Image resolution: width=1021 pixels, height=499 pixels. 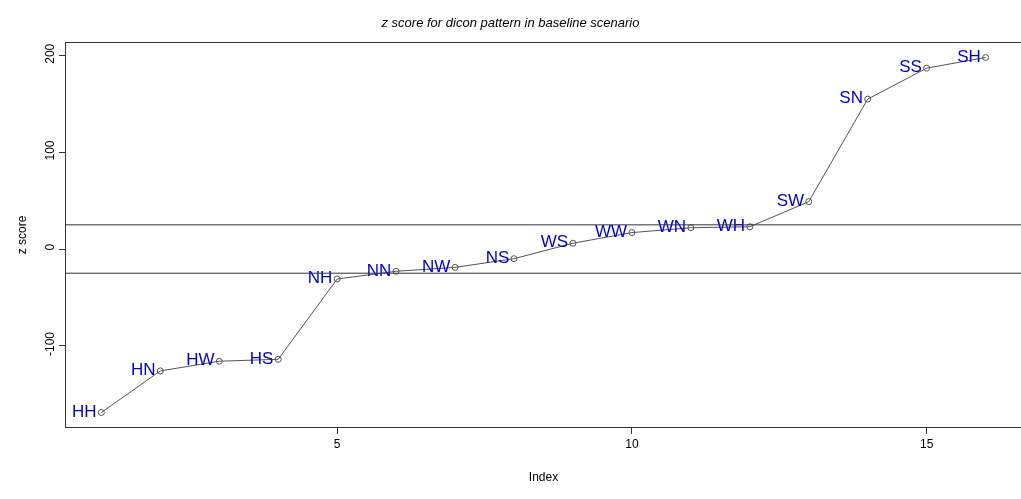 I want to click on y-tick-label: 0, so click(x=50, y=247).